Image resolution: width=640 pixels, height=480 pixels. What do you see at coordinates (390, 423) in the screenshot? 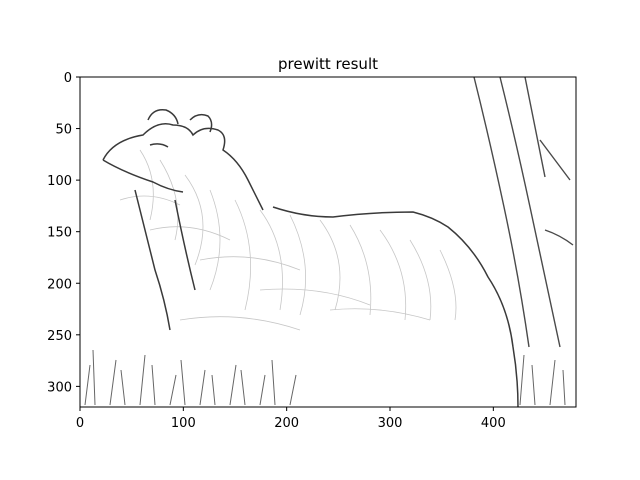
I see `x-tick-label: 300` at bounding box center [390, 423].